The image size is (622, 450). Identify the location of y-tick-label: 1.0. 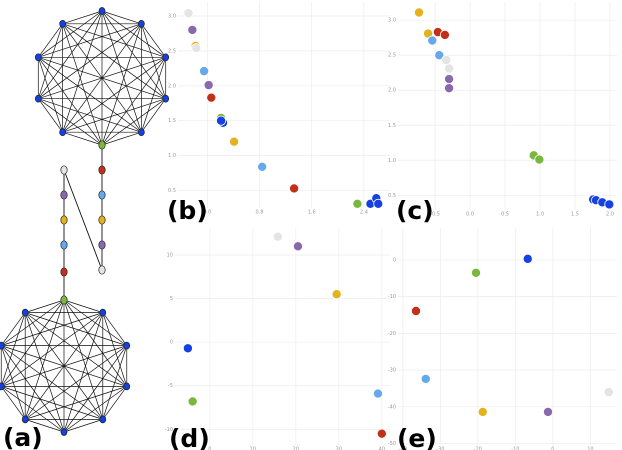
(172, 156).